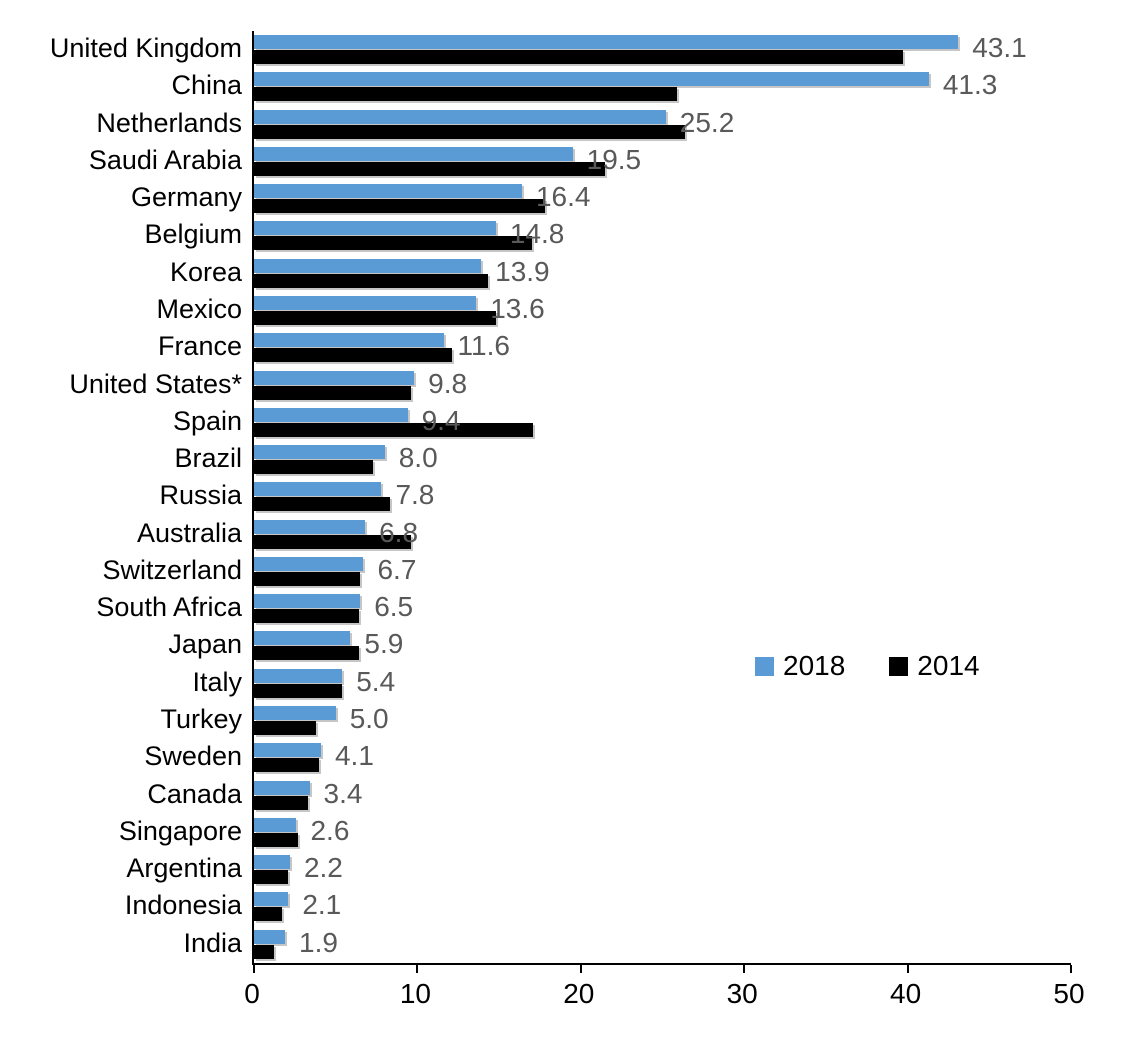 Image resolution: width=1123 pixels, height=1041 pixels. What do you see at coordinates (200, 495) in the screenshot?
I see `category-label: Russia` at bounding box center [200, 495].